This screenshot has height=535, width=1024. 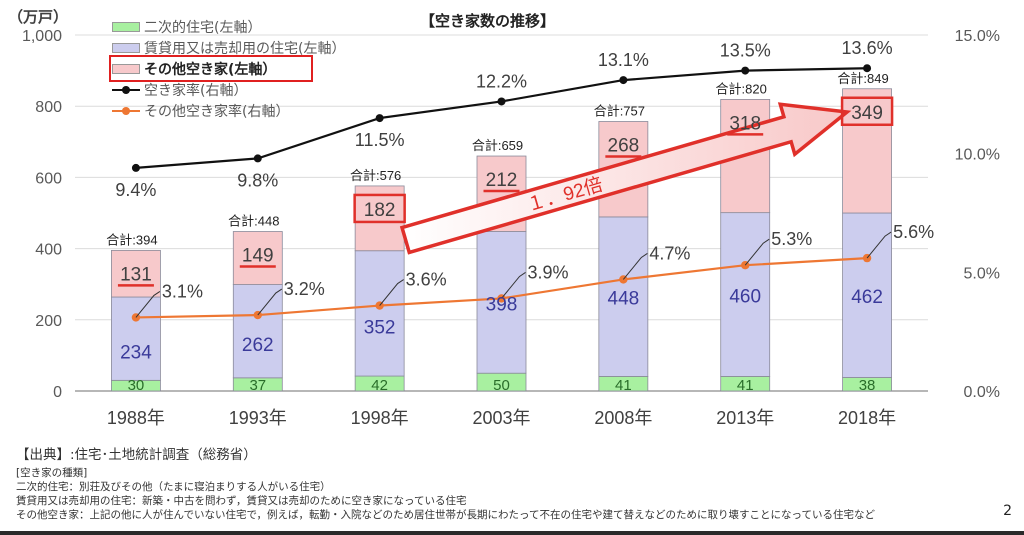 What do you see at coordinates (57, 392) in the screenshot?
I see `left-tick-label: 0` at bounding box center [57, 392].